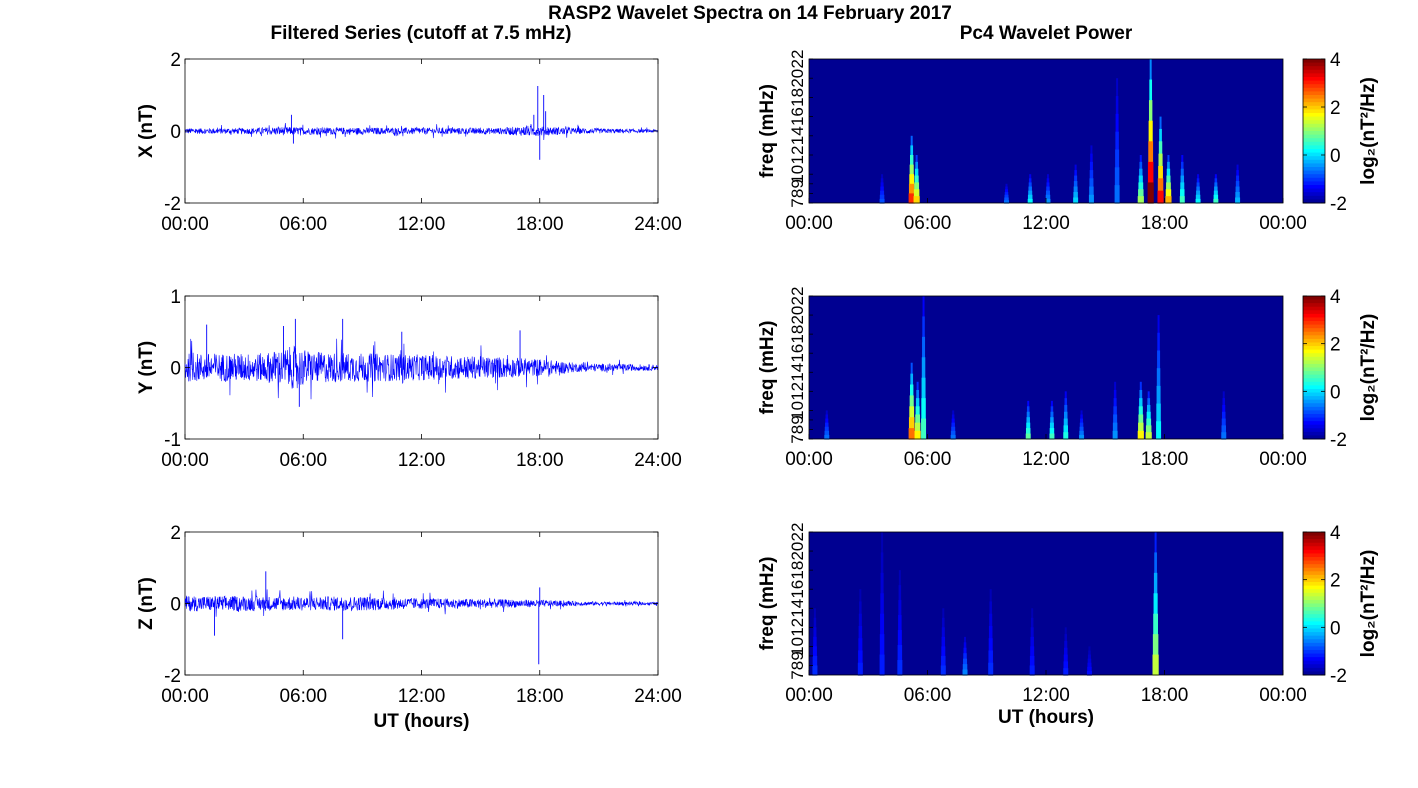 The width and height of the screenshot is (1418, 788). What do you see at coordinates (421, 33) in the screenshot?
I see `left-column-title: Filtered Series (cutoff at 7.5 mHz)` at bounding box center [421, 33].